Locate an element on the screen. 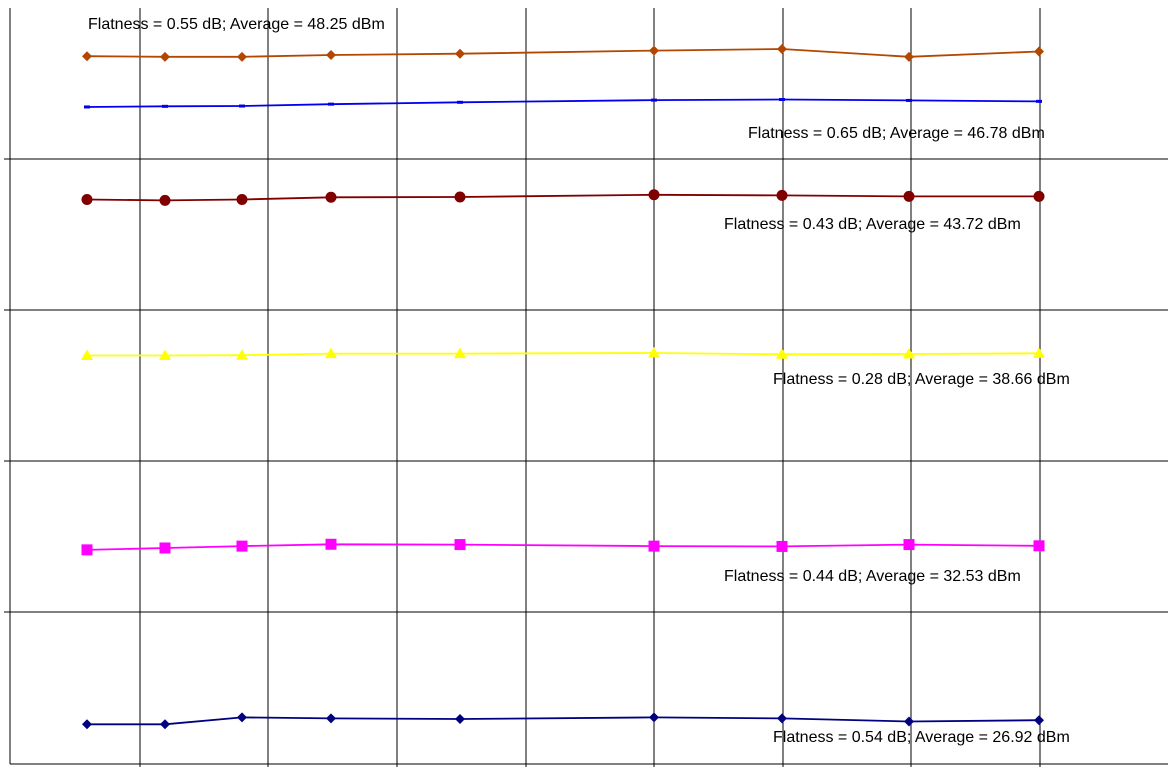 Image resolution: width=1171 pixels, height=772 pixels. annotation-label-6: Flatness = 0.54 dB; Average = 26.92 dBm is located at coordinates (921, 737).